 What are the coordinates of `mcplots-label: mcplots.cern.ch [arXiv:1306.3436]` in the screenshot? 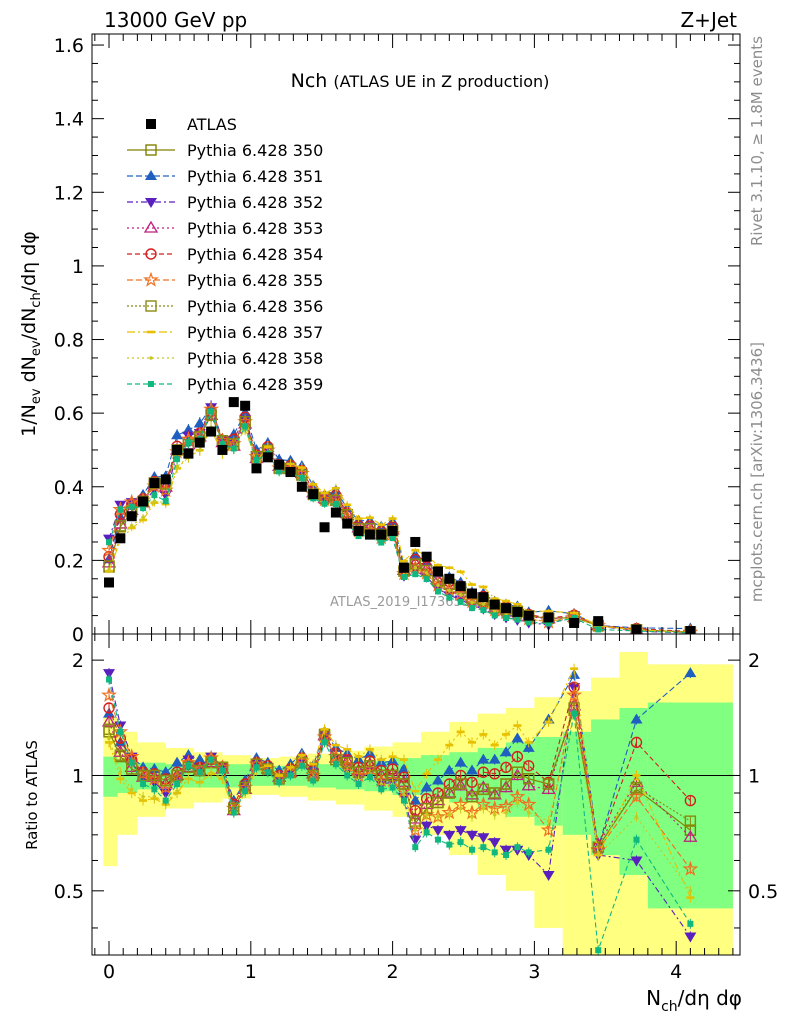 It's located at (757, 472).